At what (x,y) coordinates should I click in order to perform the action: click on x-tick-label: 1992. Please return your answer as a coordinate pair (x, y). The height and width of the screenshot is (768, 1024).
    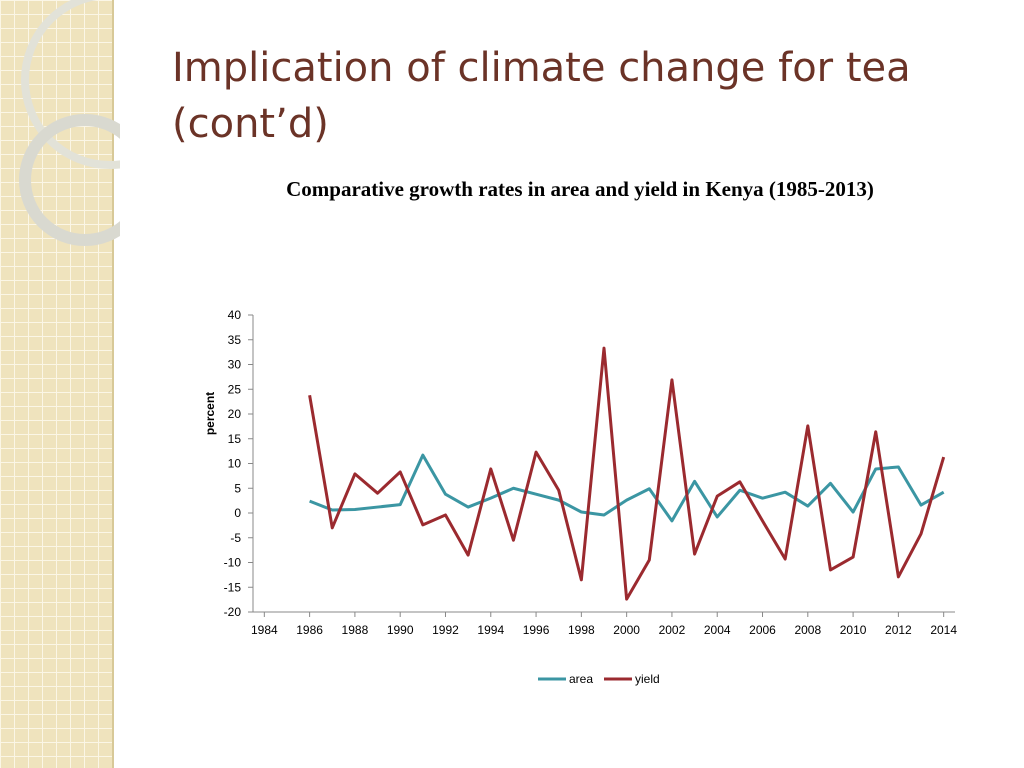
    Looking at the image, I should click on (445, 630).